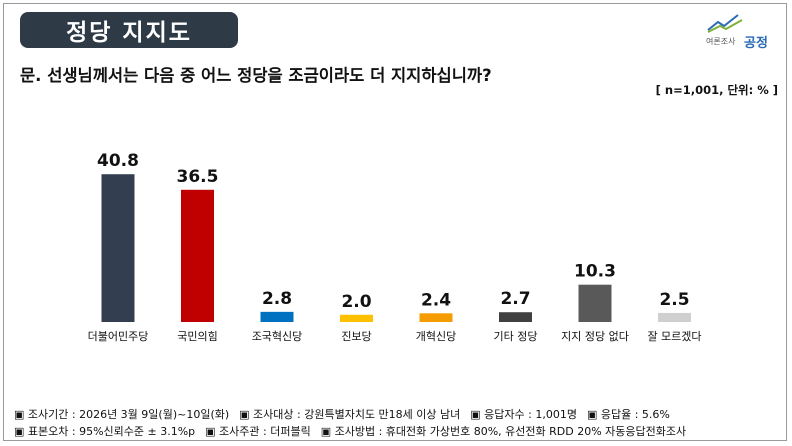 The image size is (792, 446). Describe the element at coordinates (356, 302) in the screenshot. I see `data-label-3: 2.0` at that location.